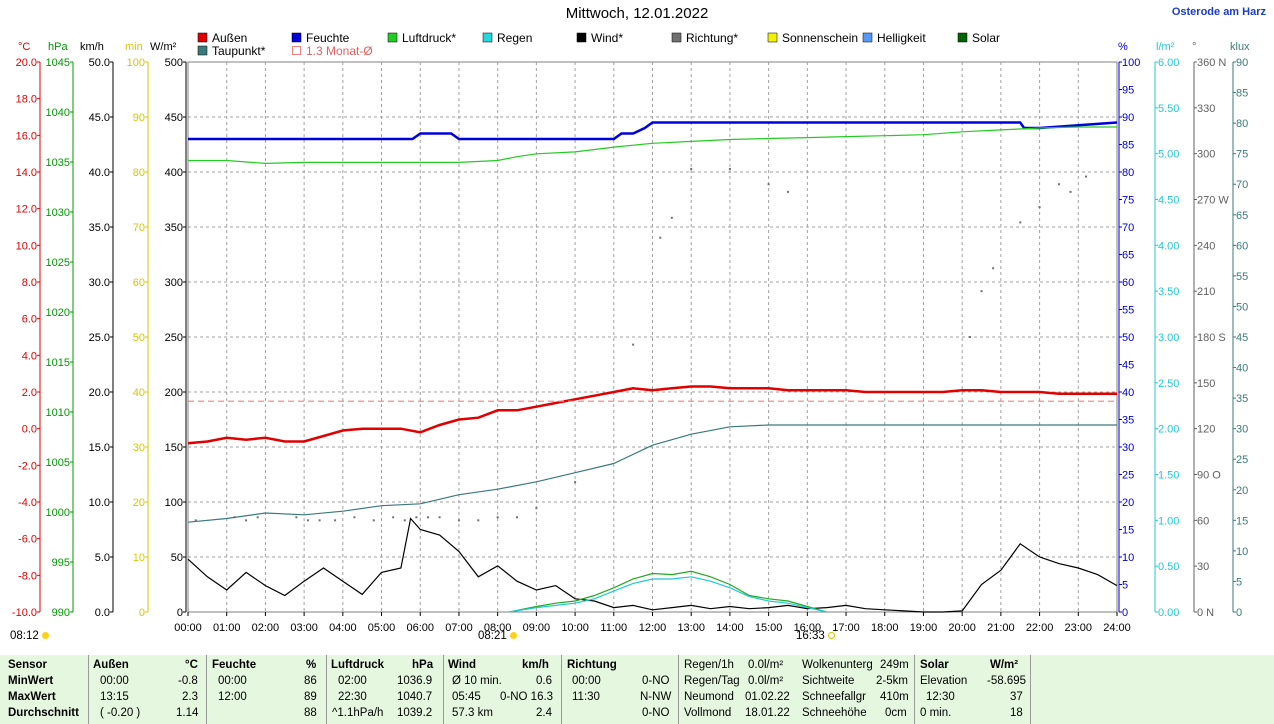  Describe the element at coordinates (310, 713) in the screenshot. I see `cell: 88` at that location.